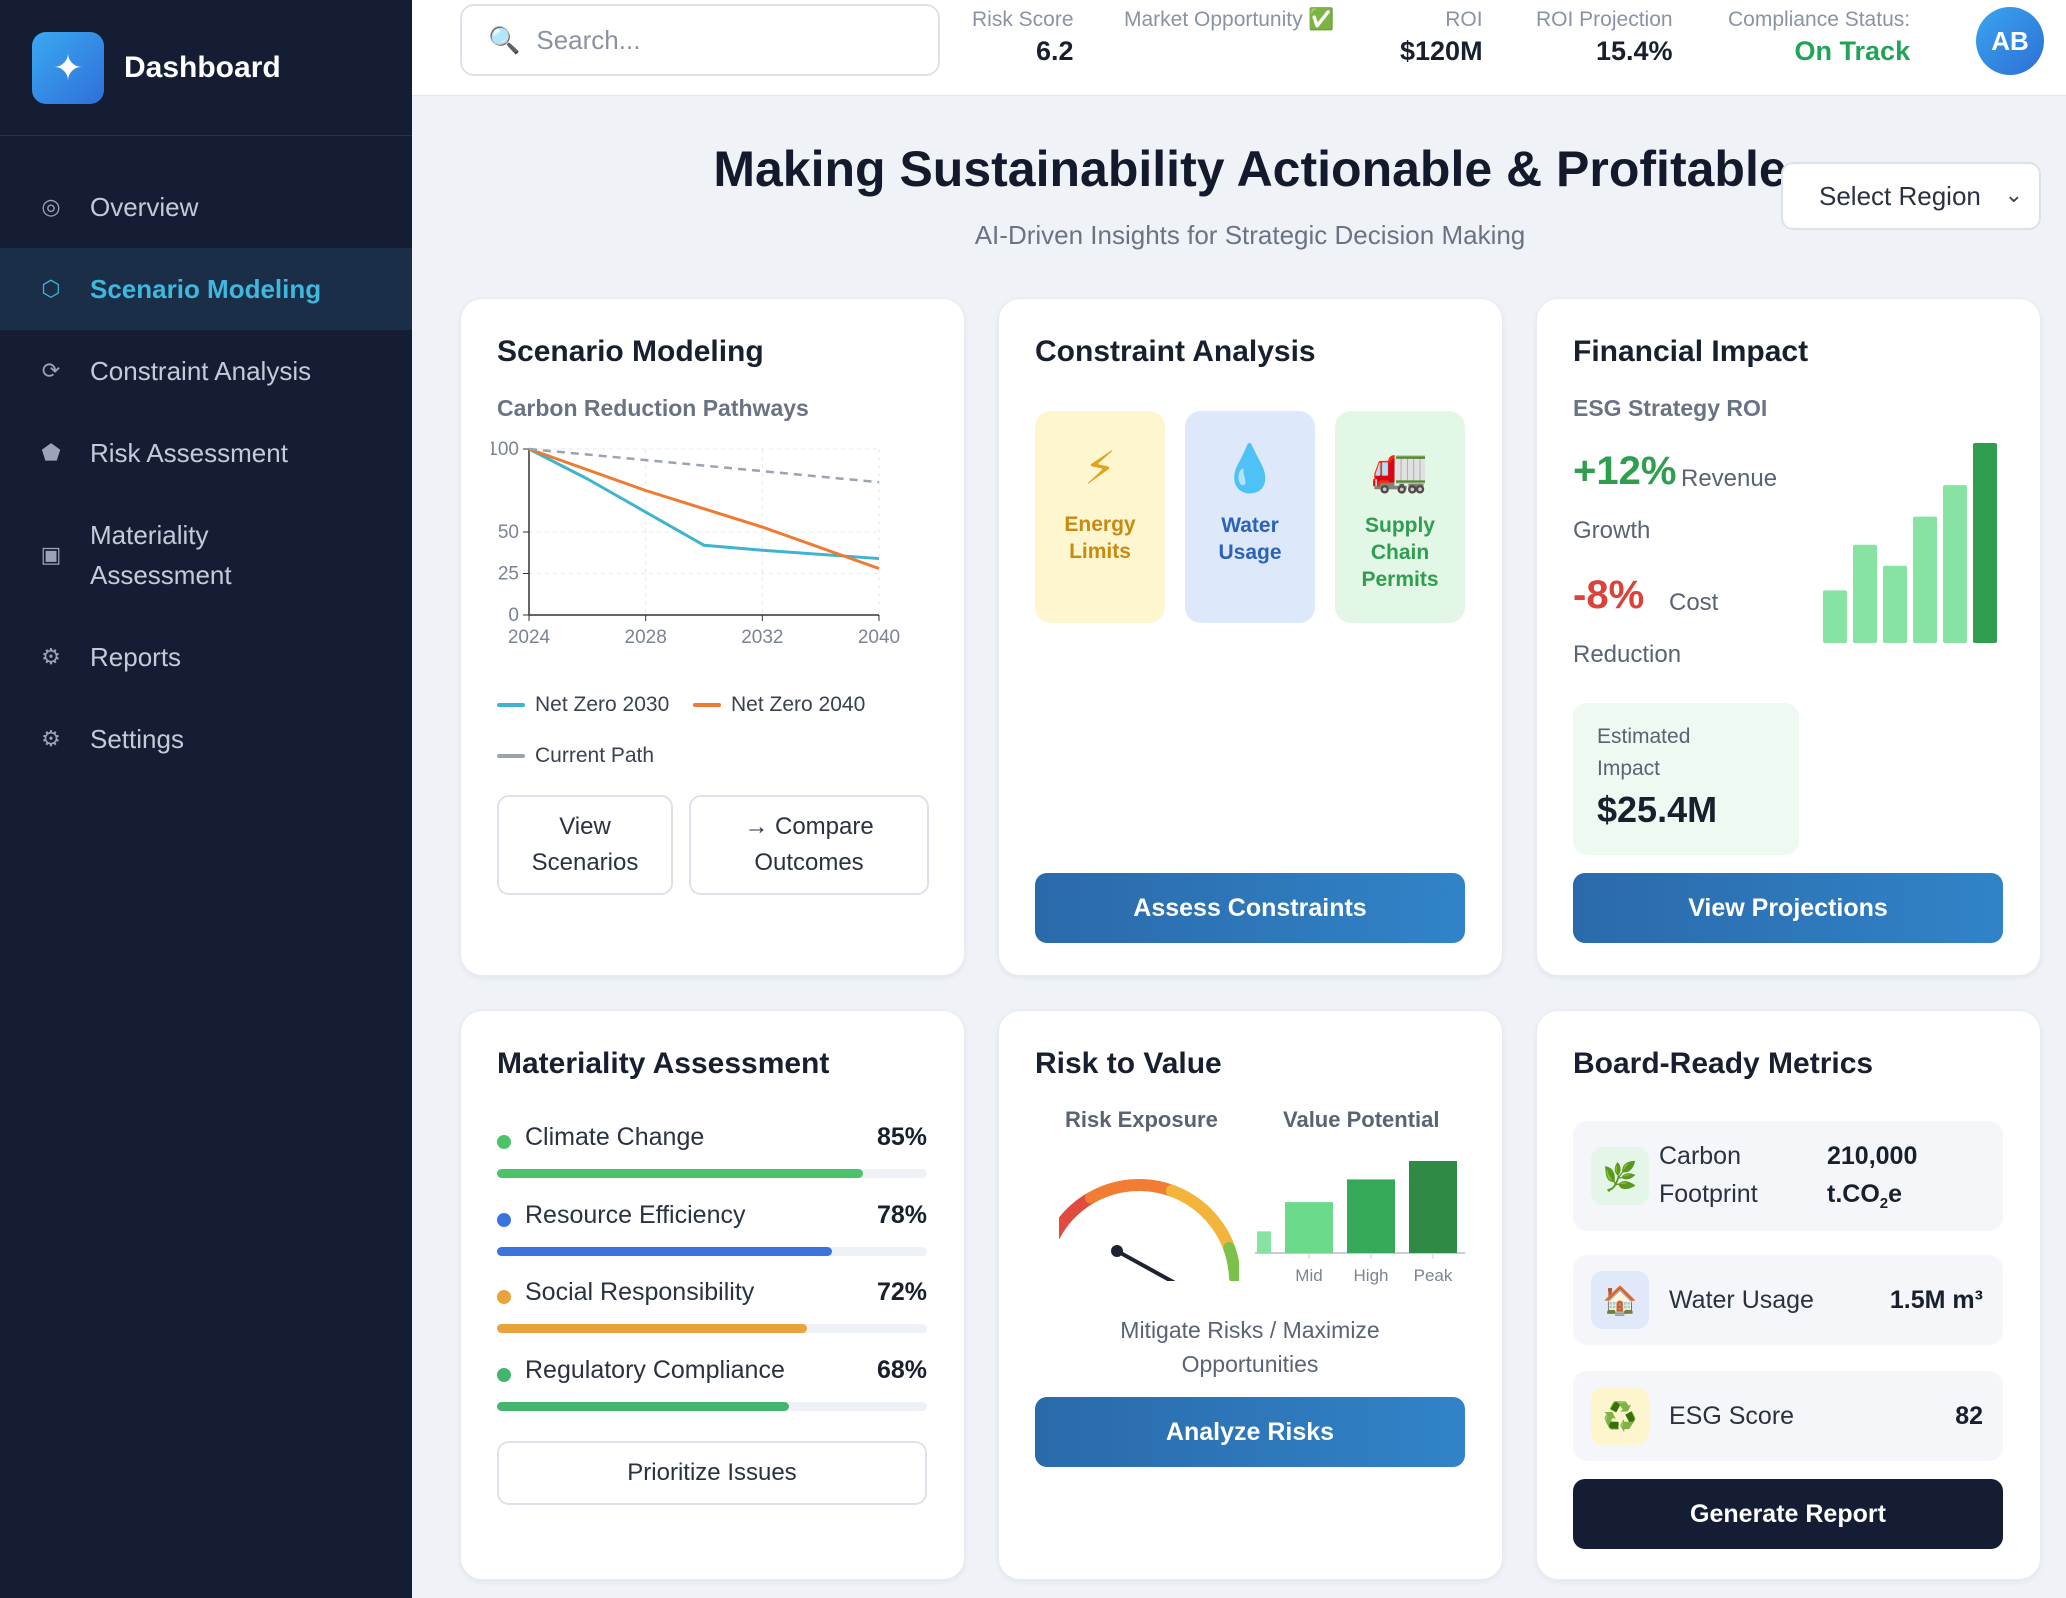  I want to click on gear-icon: ⚙, so click(51, 656).